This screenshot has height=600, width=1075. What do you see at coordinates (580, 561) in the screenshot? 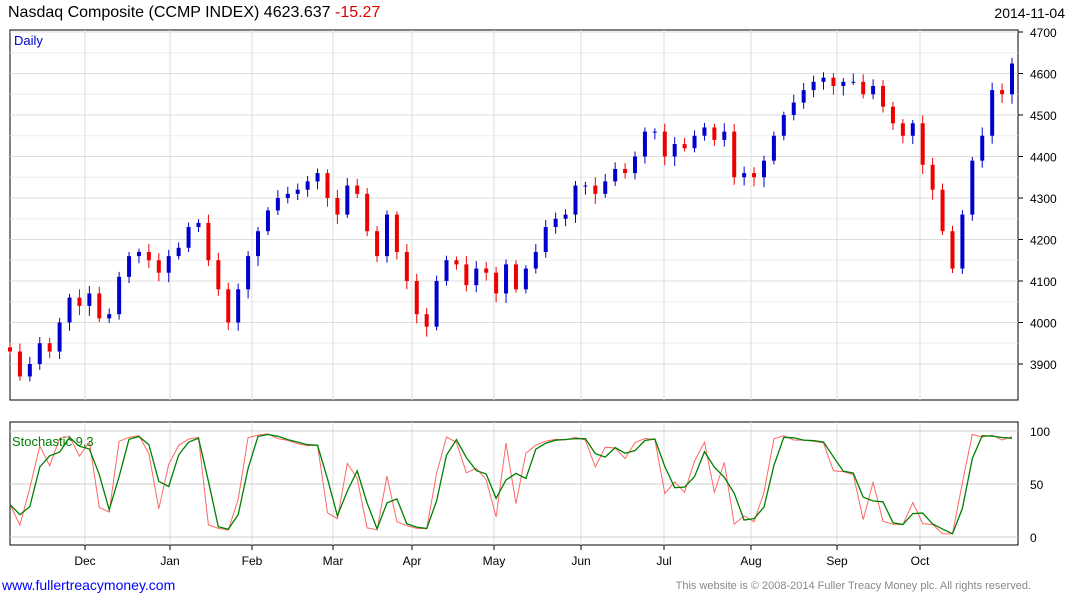
I see `month-label: Jun` at bounding box center [580, 561].